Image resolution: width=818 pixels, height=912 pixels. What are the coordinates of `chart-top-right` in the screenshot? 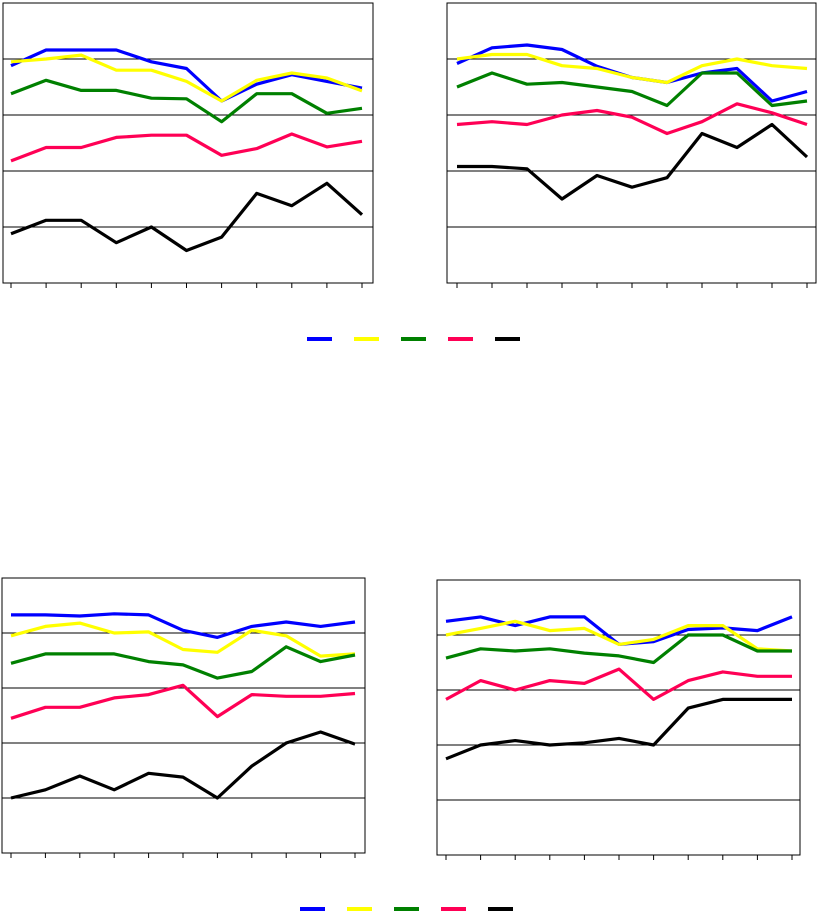 It's located at (631, 145).